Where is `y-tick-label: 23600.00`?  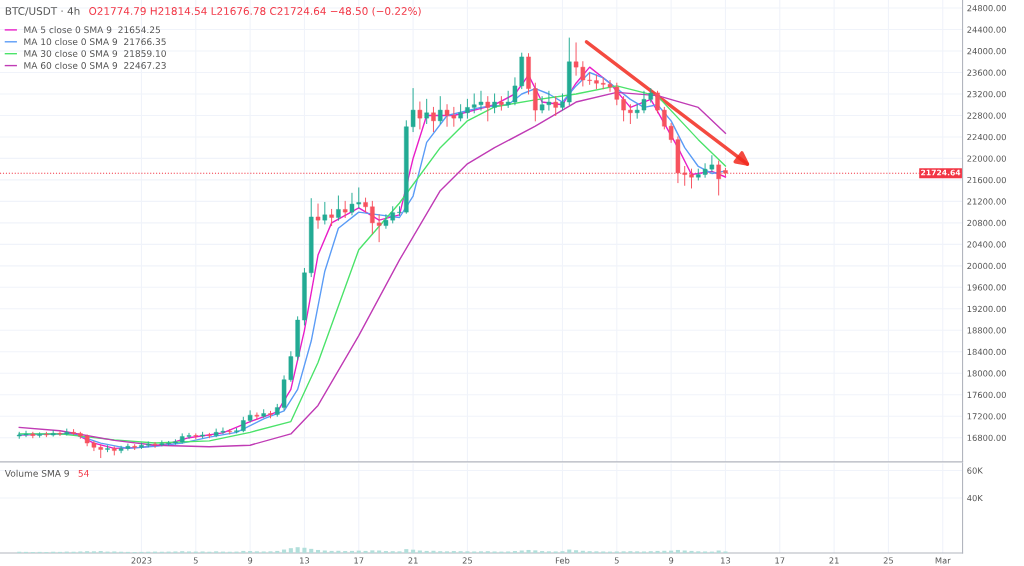 y-tick-label: 23600.00 is located at coordinates (986, 72).